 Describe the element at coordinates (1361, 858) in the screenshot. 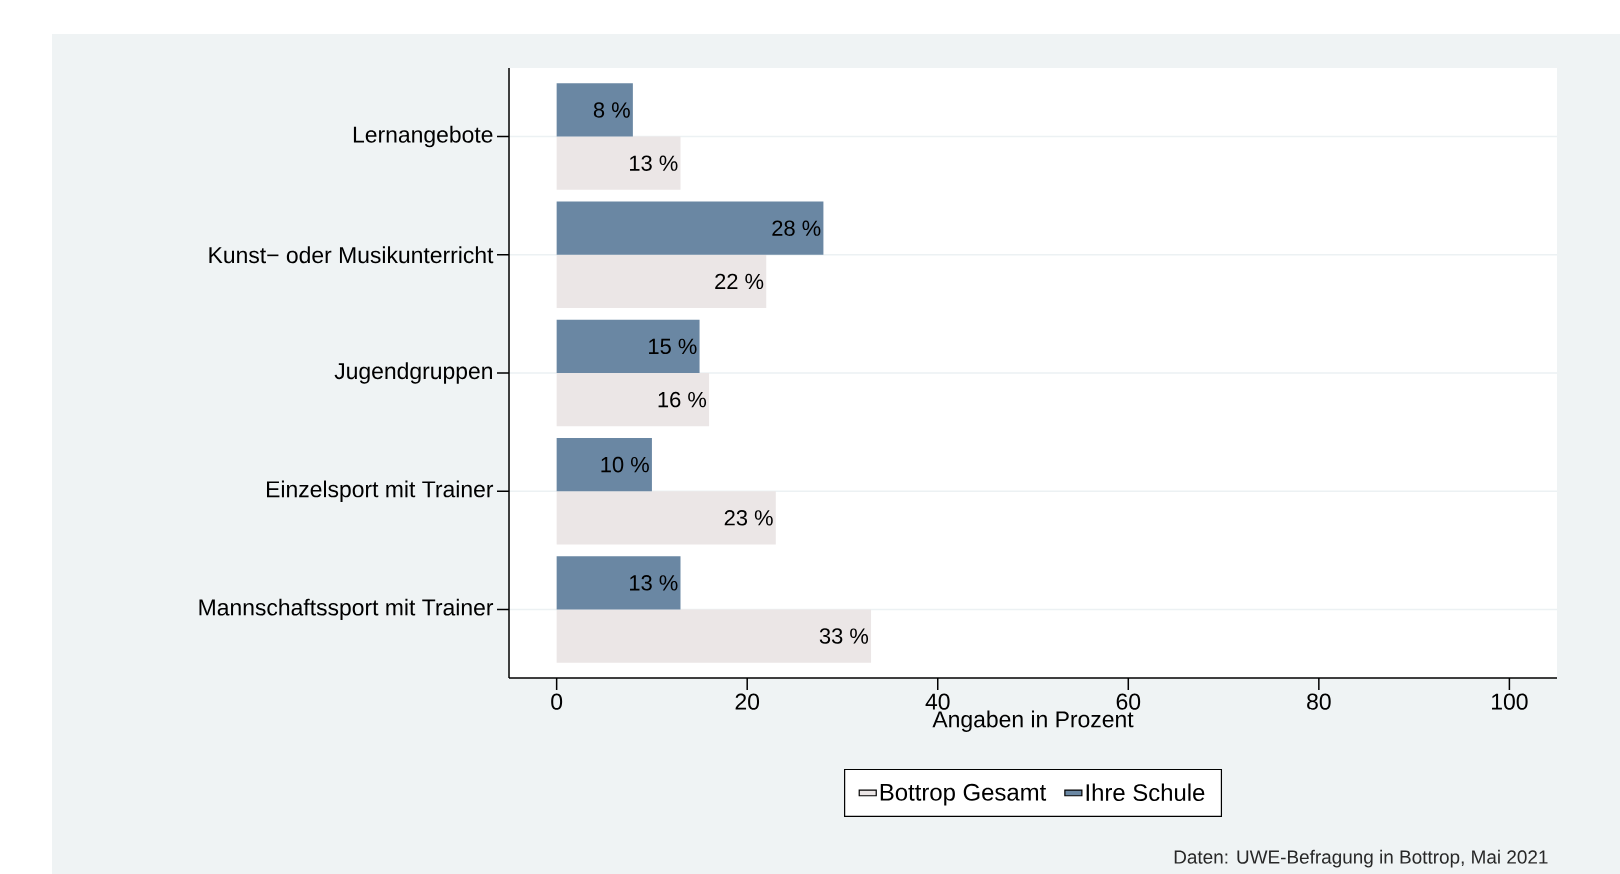

I see `text: Daten: UWE-Befragung in Bottrop, Mai 2021` at that location.